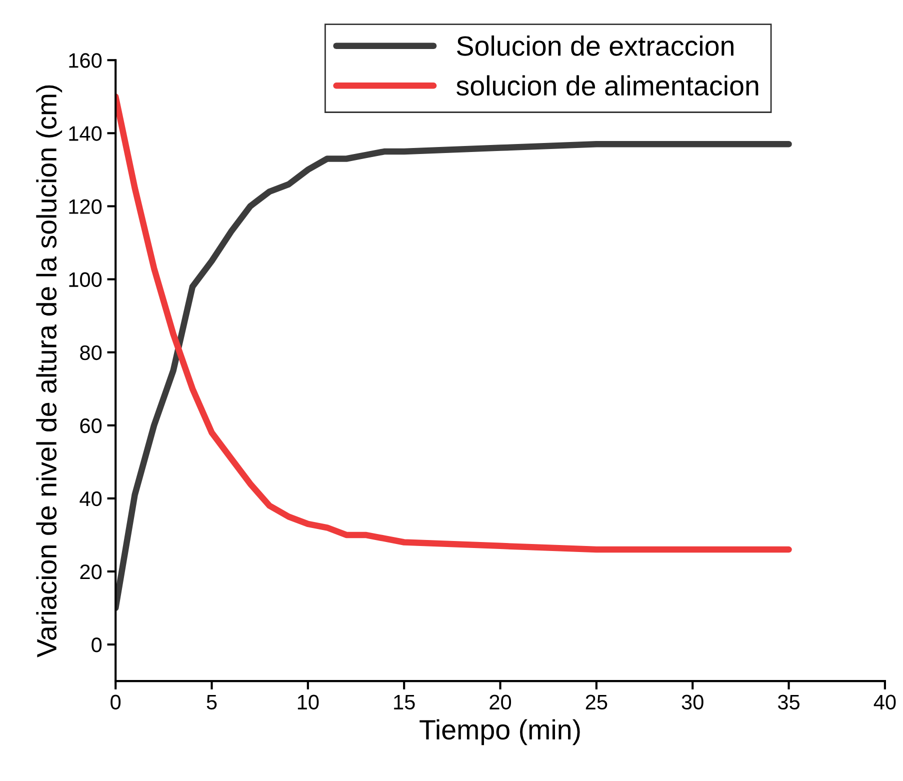 This screenshot has width=903, height=781. I want to click on y-tick-label: 40, so click(91, 498).